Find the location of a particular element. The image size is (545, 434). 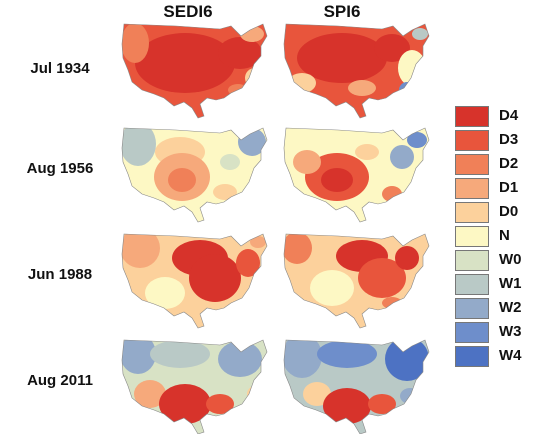

legend-item-d4: D4 is located at coordinates (500, 117).